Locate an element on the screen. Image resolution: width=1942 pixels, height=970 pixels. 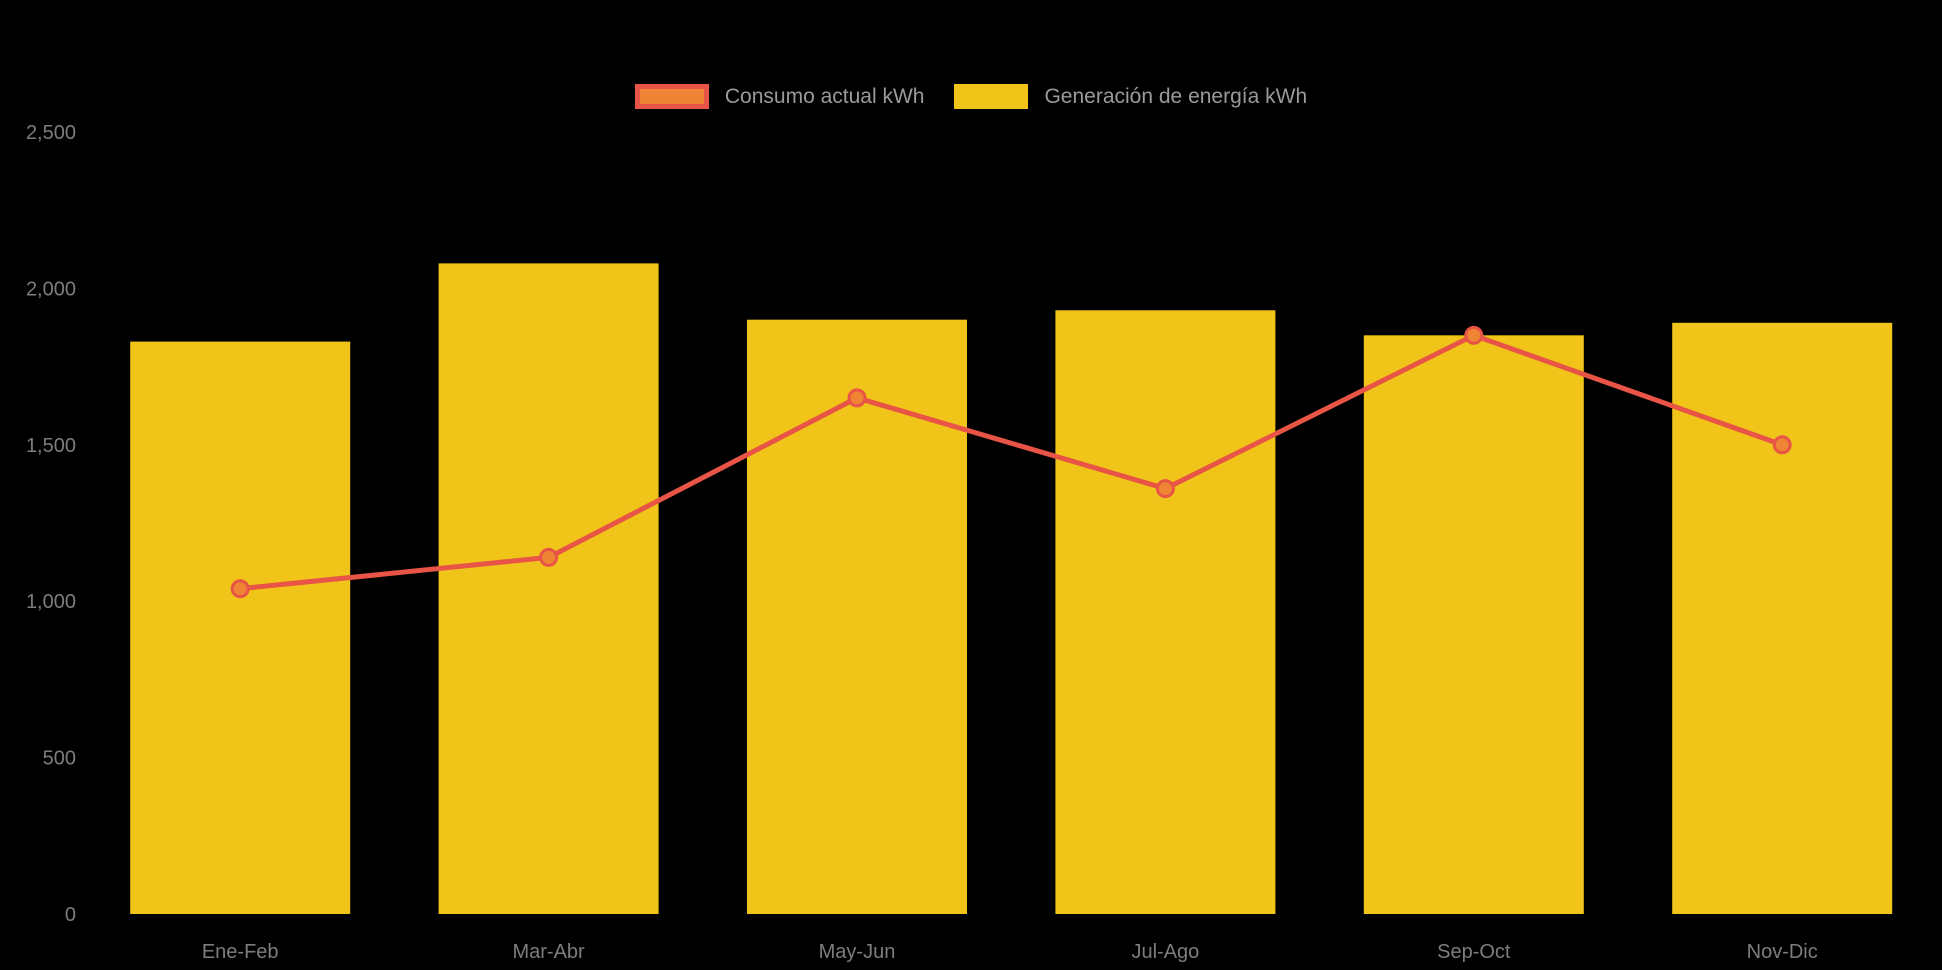
data-point-Jul-Ago is located at coordinates (1165, 489).